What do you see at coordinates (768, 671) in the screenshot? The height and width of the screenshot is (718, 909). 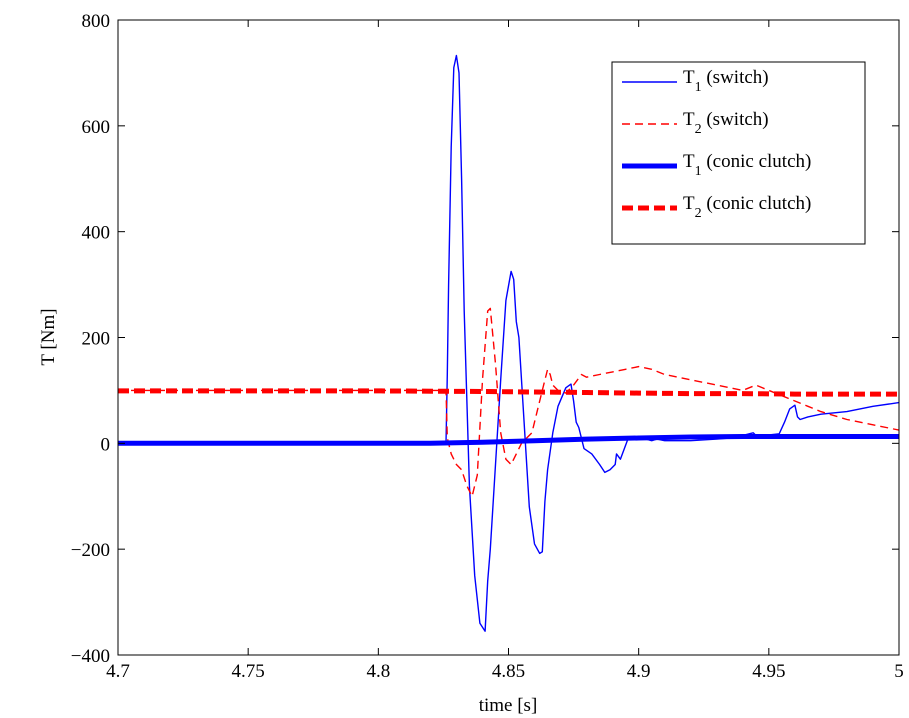 I see `x-tick-label: 4.95` at bounding box center [768, 671].